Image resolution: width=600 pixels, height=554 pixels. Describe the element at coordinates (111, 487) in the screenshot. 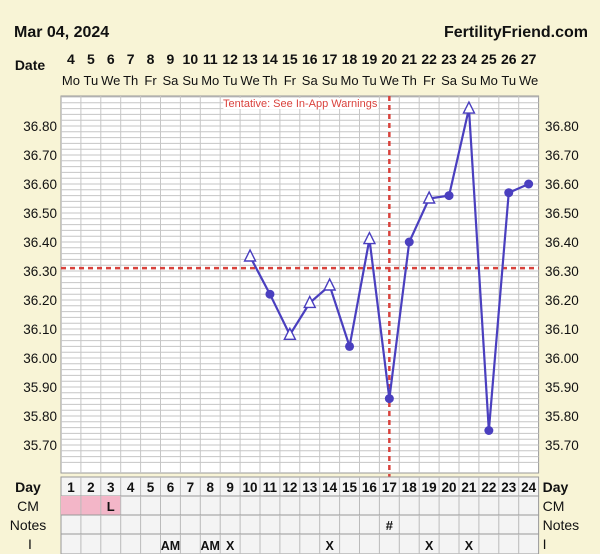

I see `day-number: 3` at that location.